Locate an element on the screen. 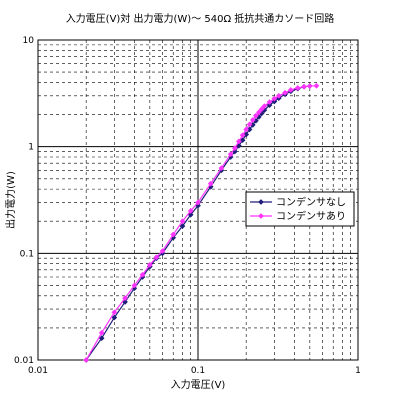 This screenshot has height=400, width=400. y-tick-label: 10 is located at coordinates (29, 41).